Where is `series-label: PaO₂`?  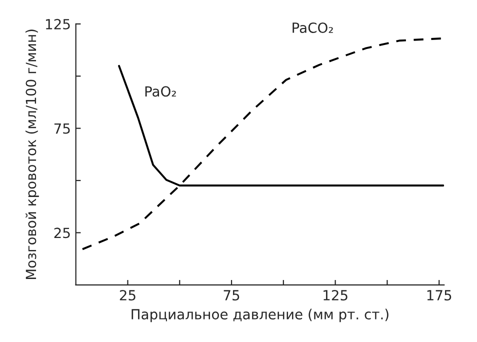
series-label: PaO₂ is located at coordinates (160, 91).